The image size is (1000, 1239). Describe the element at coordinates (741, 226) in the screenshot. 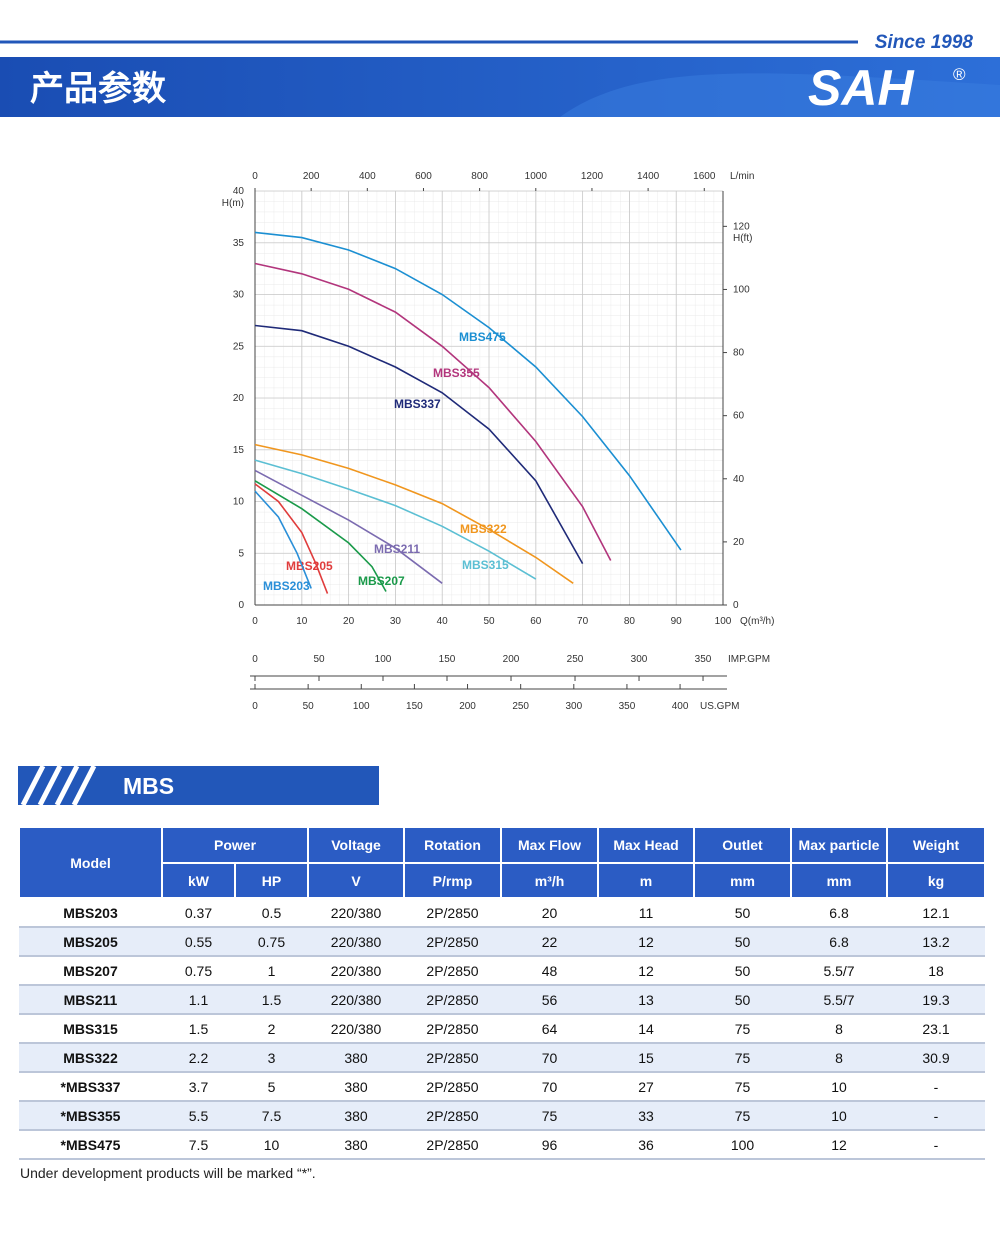

I see `y2-tick-label: 120` at that location.